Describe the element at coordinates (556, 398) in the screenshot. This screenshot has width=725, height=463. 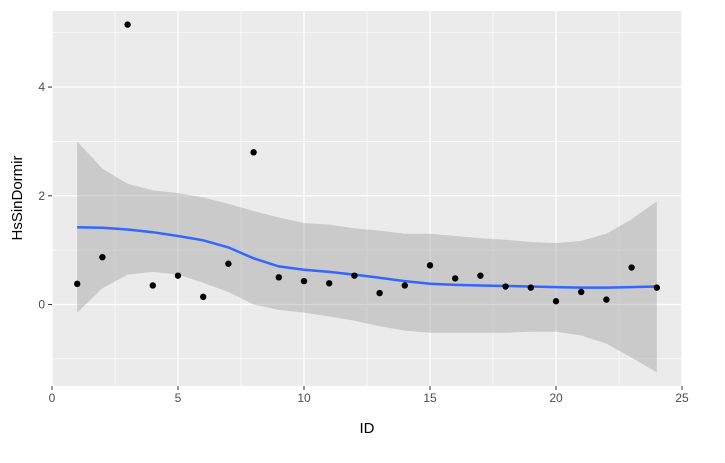
I see `x-tick-label: 20` at that location.